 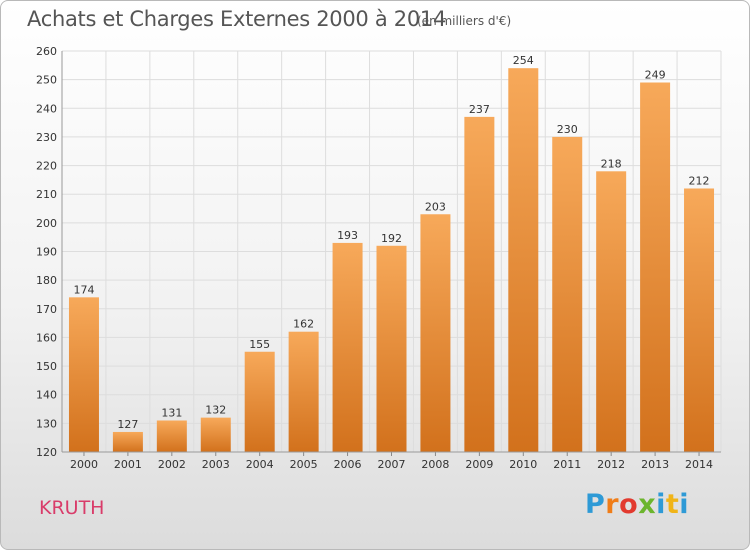 What do you see at coordinates (391, 238) in the screenshot?
I see `bar-value-label: 192` at bounding box center [391, 238].